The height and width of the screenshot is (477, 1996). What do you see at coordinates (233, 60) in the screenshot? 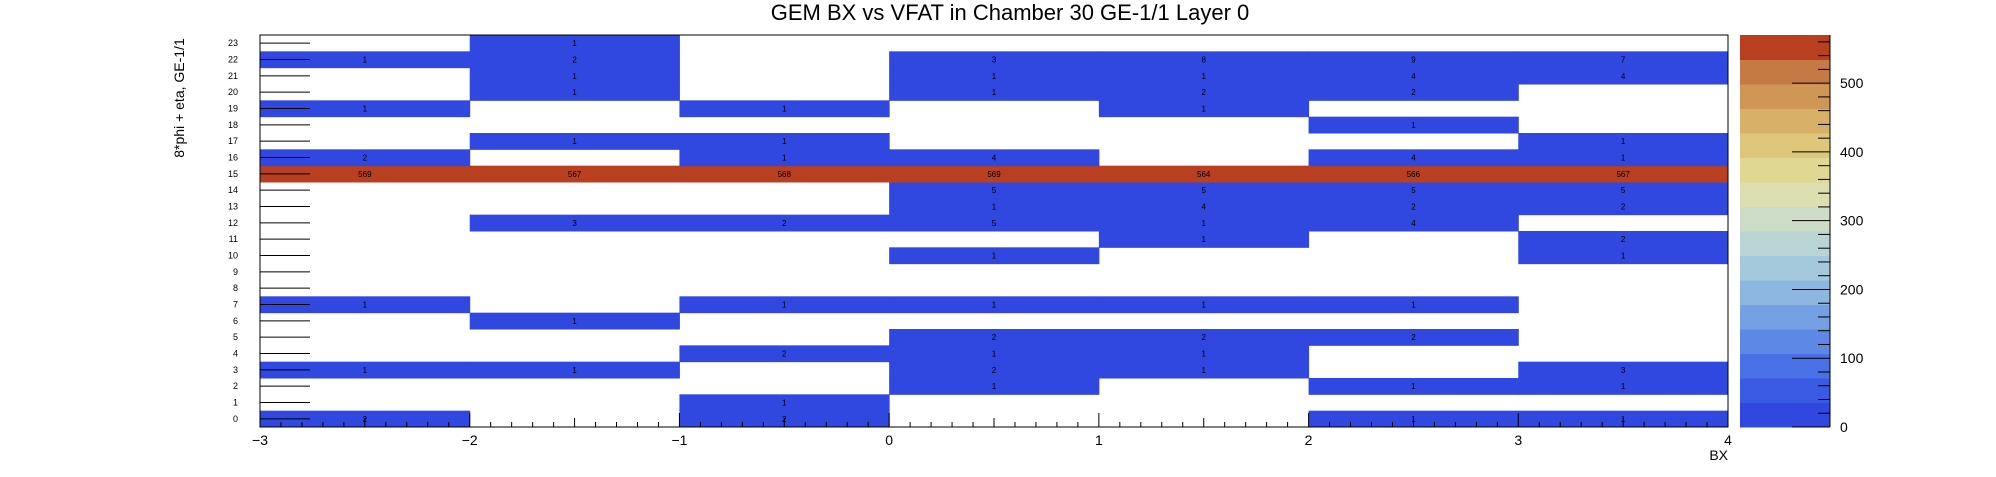
I see `y-tick-label: 22` at bounding box center [233, 60].